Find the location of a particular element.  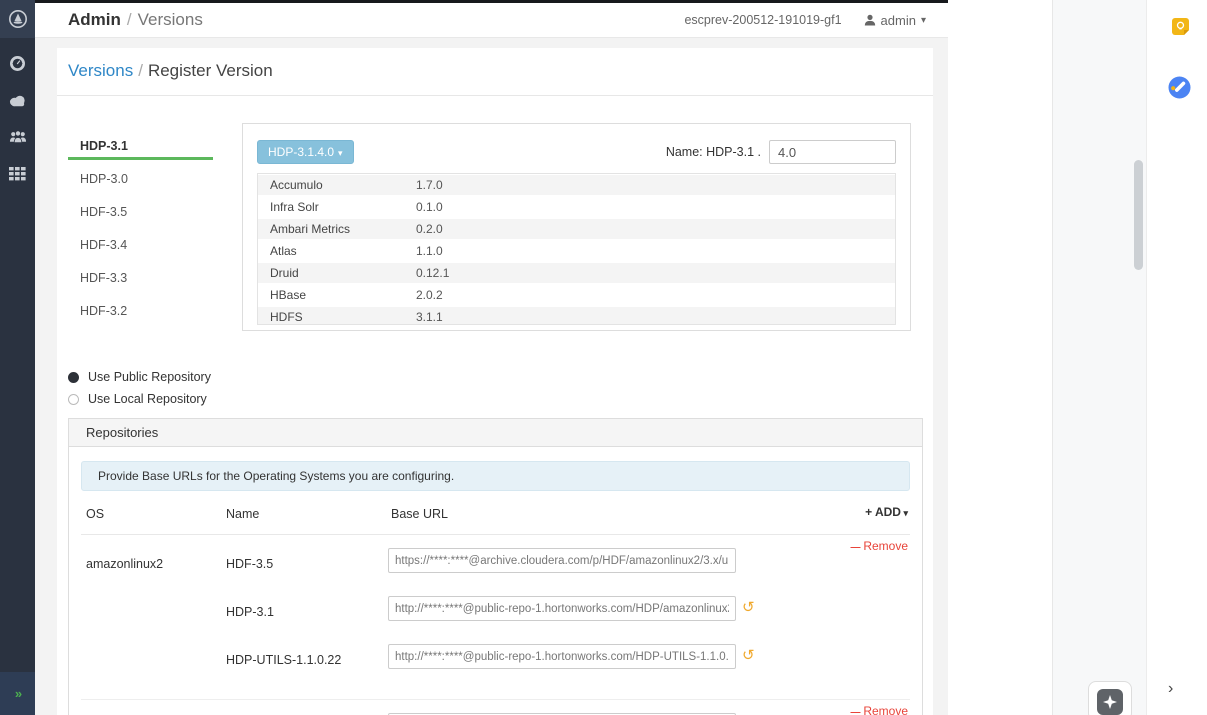

repositories-panel-title: Repositories is located at coordinates (495, 433).